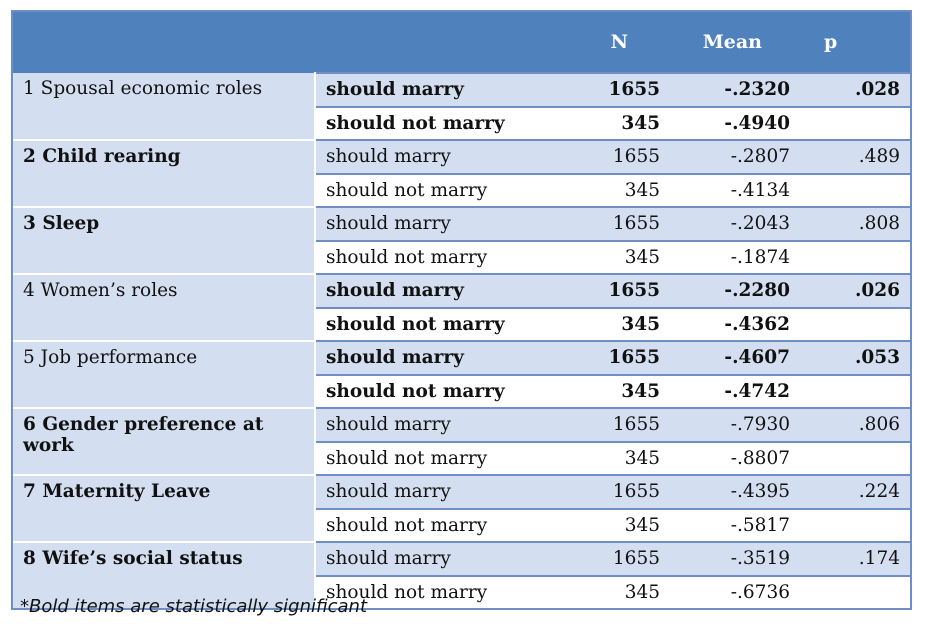  What do you see at coordinates (735, 323) in the screenshot?
I see `mean-cell: -.4362` at bounding box center [735, 323].